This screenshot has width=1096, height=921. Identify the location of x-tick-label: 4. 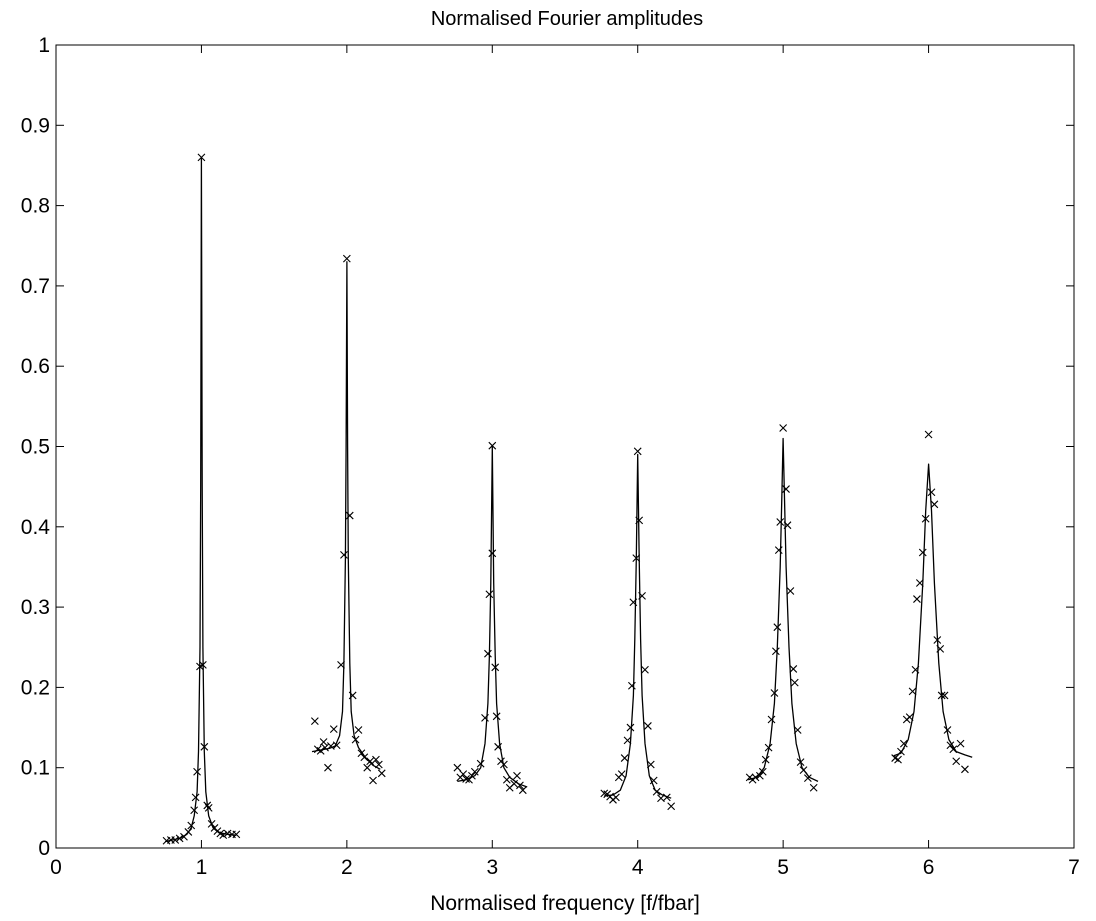
(638, 867).